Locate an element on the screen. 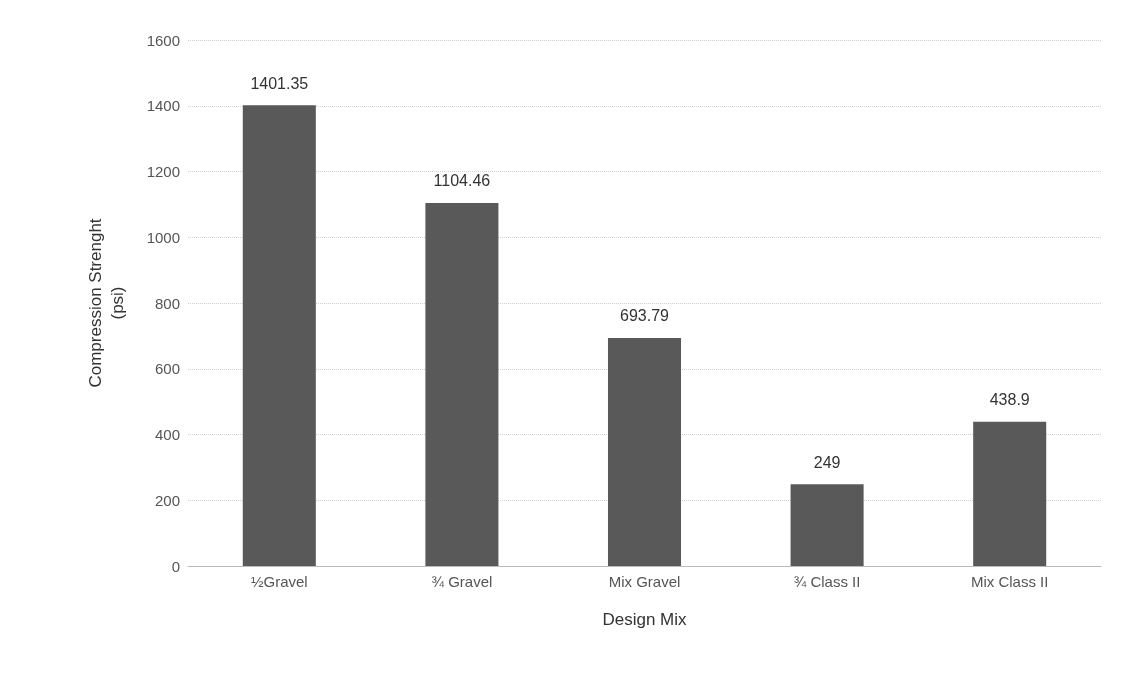 The width and height of the screenshot is (1124, 677). y-axis-title: Compression Strenght (psi) is located at coordinates (106, 303).